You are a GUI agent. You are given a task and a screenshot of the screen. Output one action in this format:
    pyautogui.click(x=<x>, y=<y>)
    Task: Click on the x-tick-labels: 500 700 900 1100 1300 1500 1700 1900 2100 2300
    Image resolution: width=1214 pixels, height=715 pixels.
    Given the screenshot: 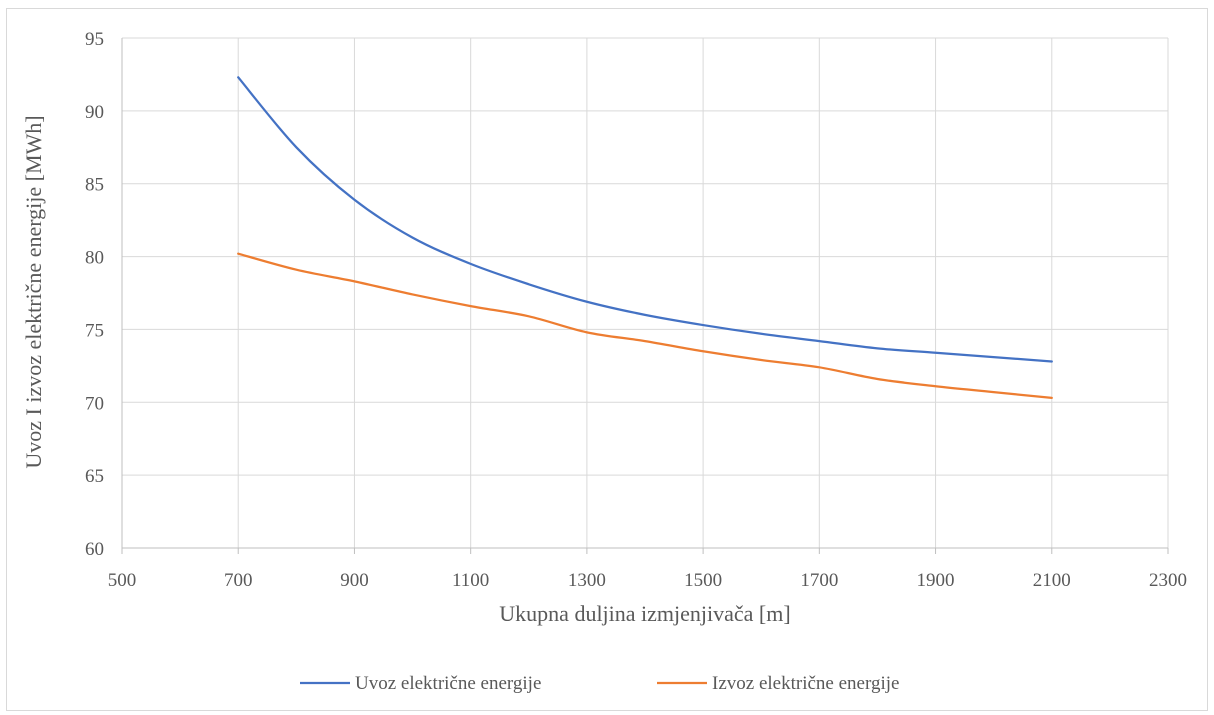 What is the action you would take?
    pyautogui.click(x=647, y=580)
    